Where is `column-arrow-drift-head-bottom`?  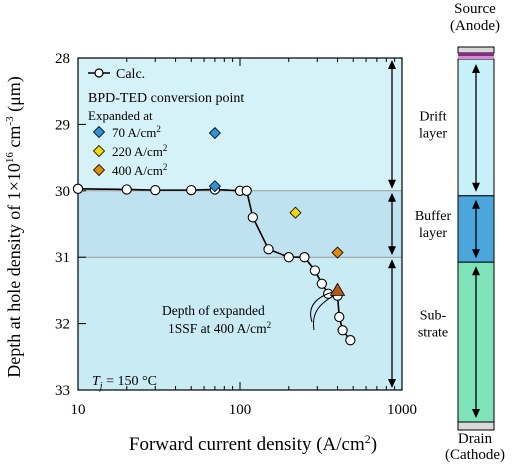
column-arrow-drift-head-bottom is located at coordinates (476, 187).